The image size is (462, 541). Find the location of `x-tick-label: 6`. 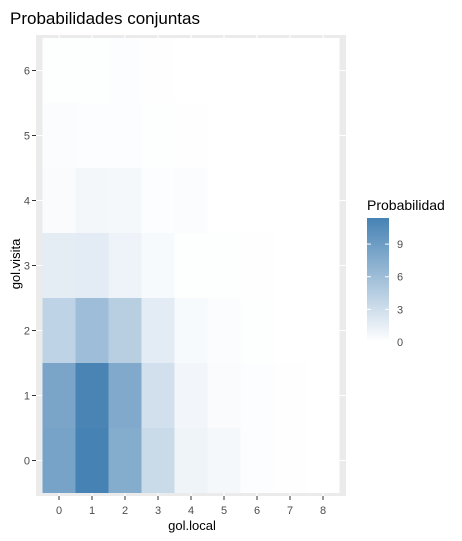

x-tick-label: 6 is located at coordinates (257, 511).